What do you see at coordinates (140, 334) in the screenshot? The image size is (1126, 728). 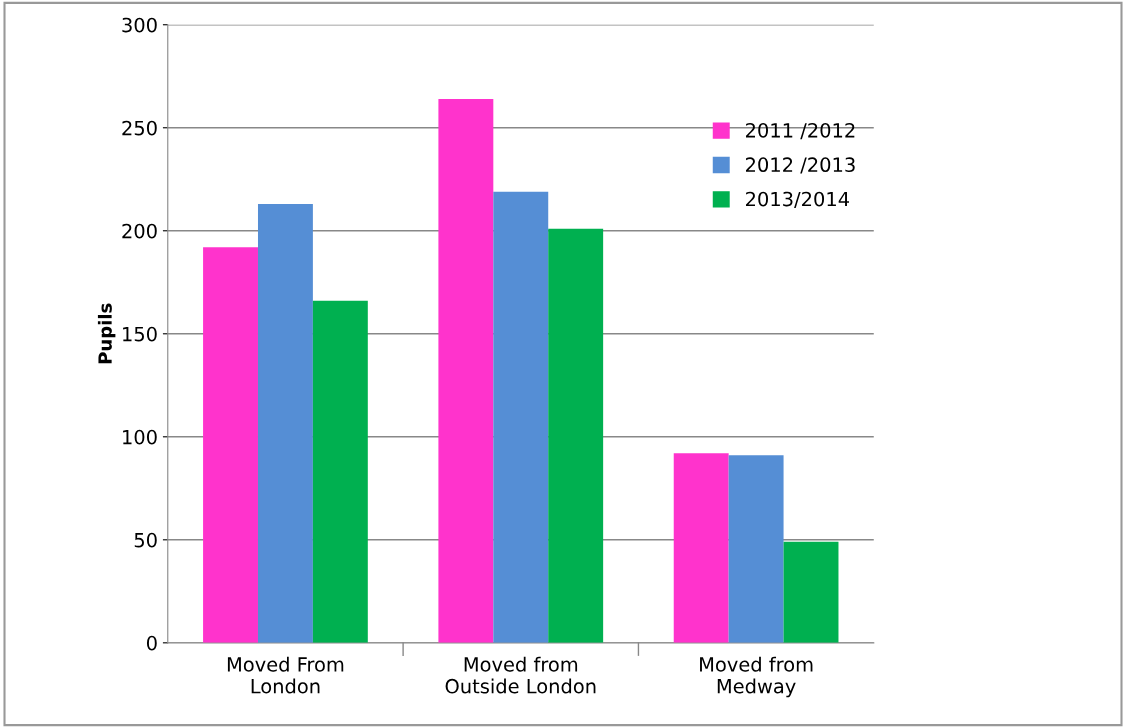 I see `y-tick-label: 150` at bounding box center [140, 334].